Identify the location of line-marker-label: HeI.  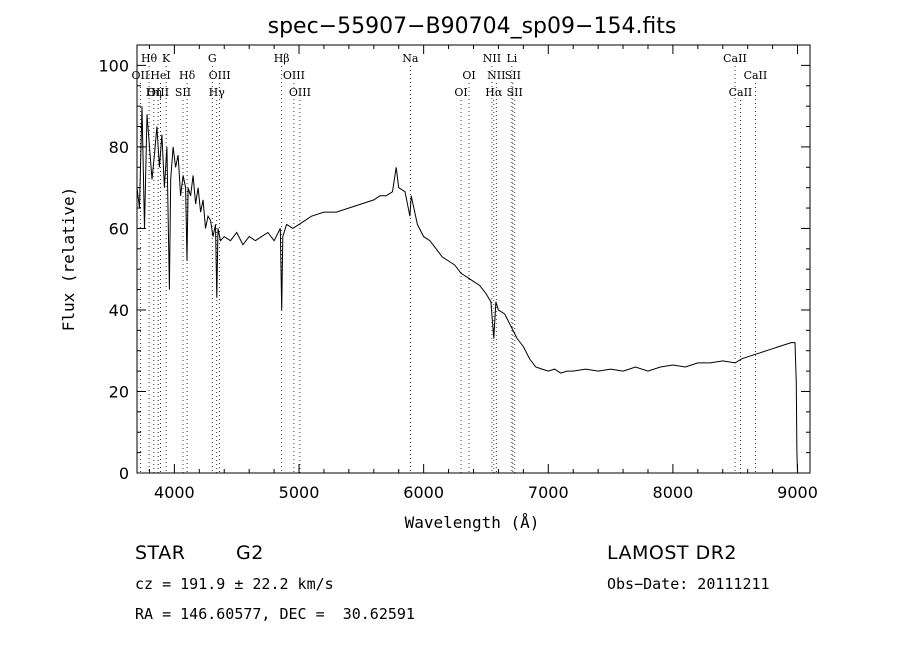
(160, 75).